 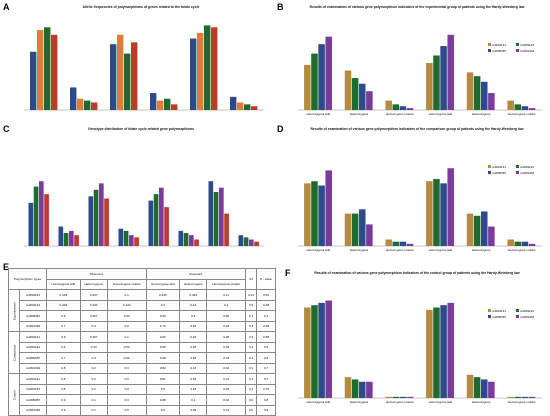 I want to click on table-cell: 0.82, so click(x=163, y=368).